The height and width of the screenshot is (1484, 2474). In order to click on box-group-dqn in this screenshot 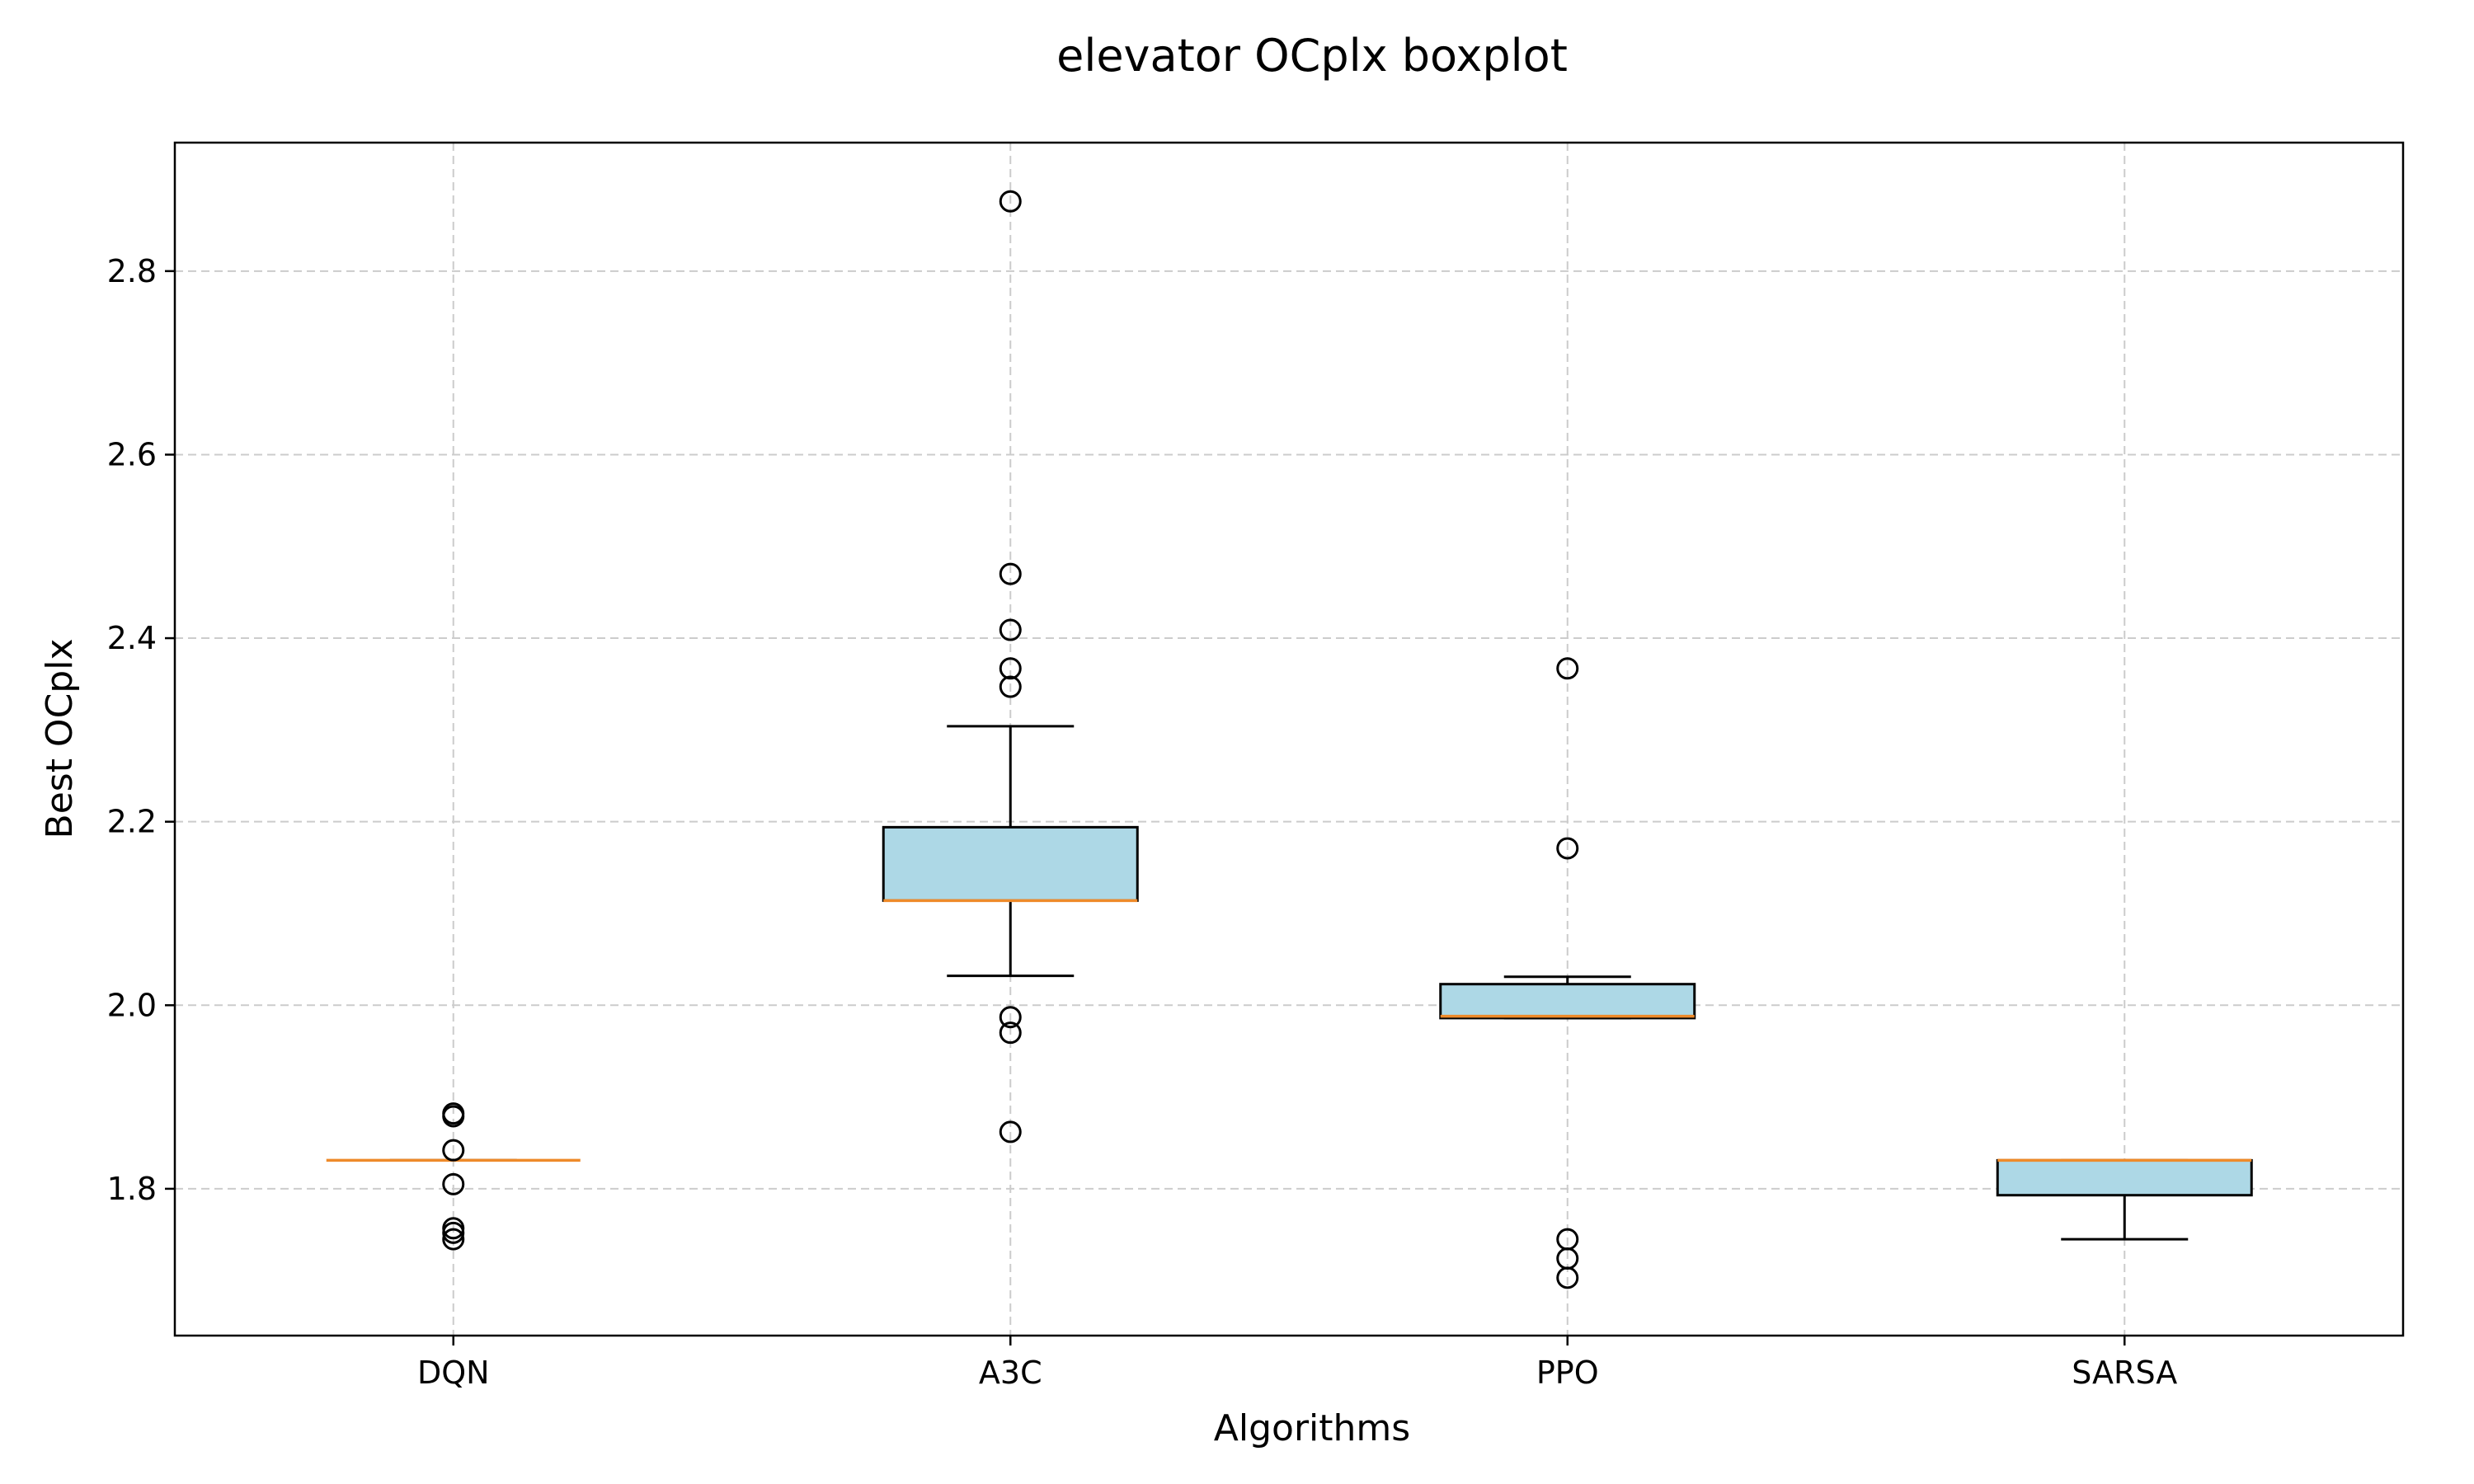, I will do `click(453, 1176)`.